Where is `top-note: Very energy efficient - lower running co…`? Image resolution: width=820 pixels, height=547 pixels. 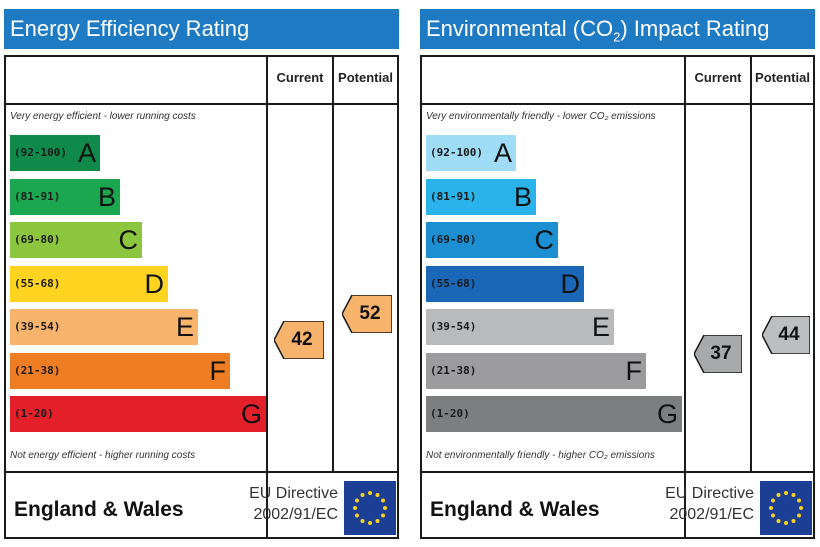 top-note: Very energy efficient - lower running co… is located at coordinates (103, 116).